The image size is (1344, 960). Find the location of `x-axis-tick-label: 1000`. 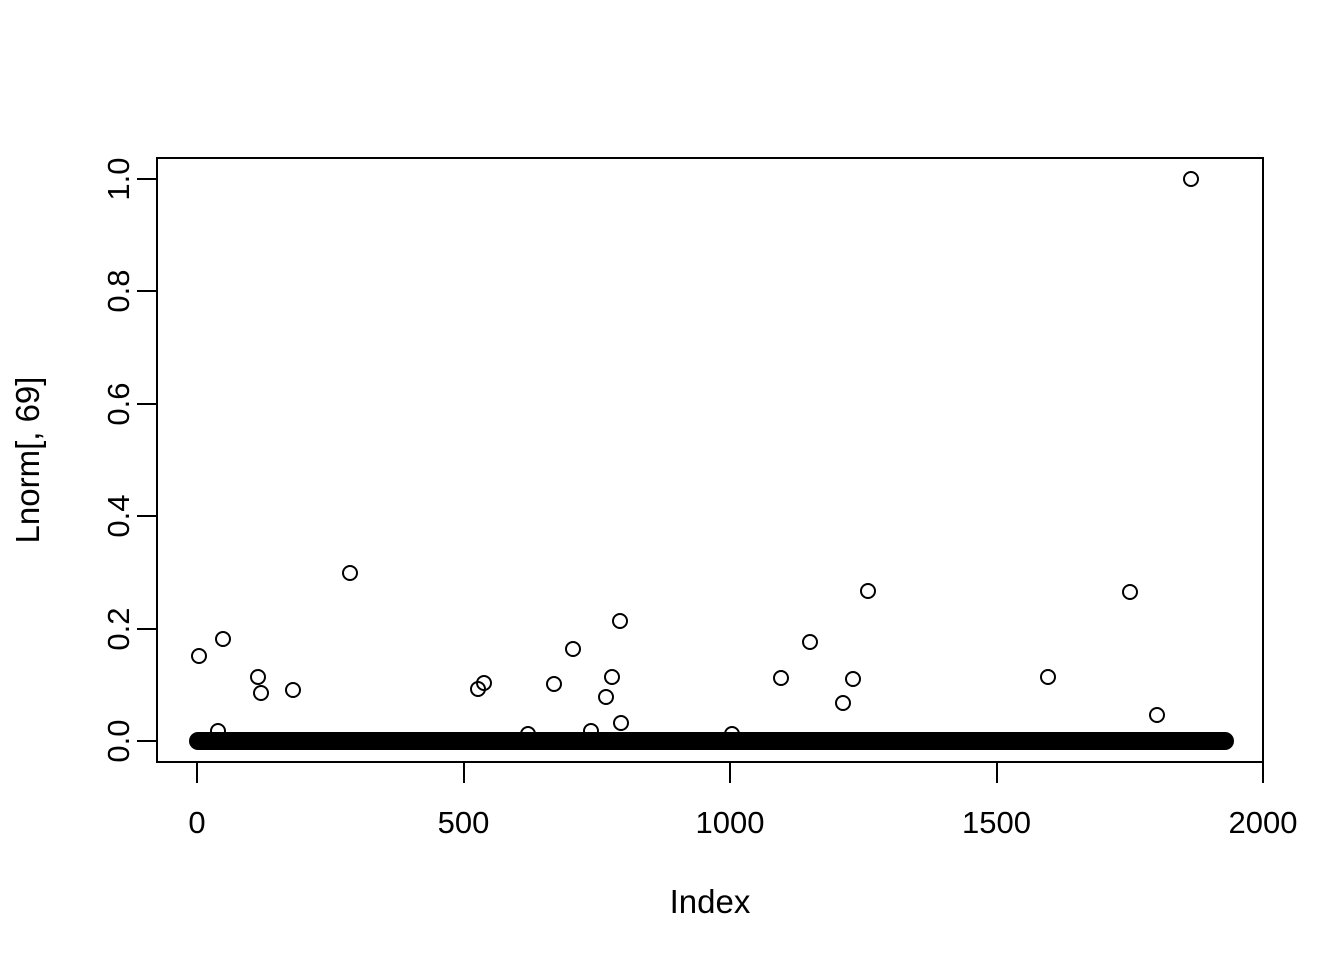

x-axis-tick-label: 1000 is located at coordinates (730, 822).